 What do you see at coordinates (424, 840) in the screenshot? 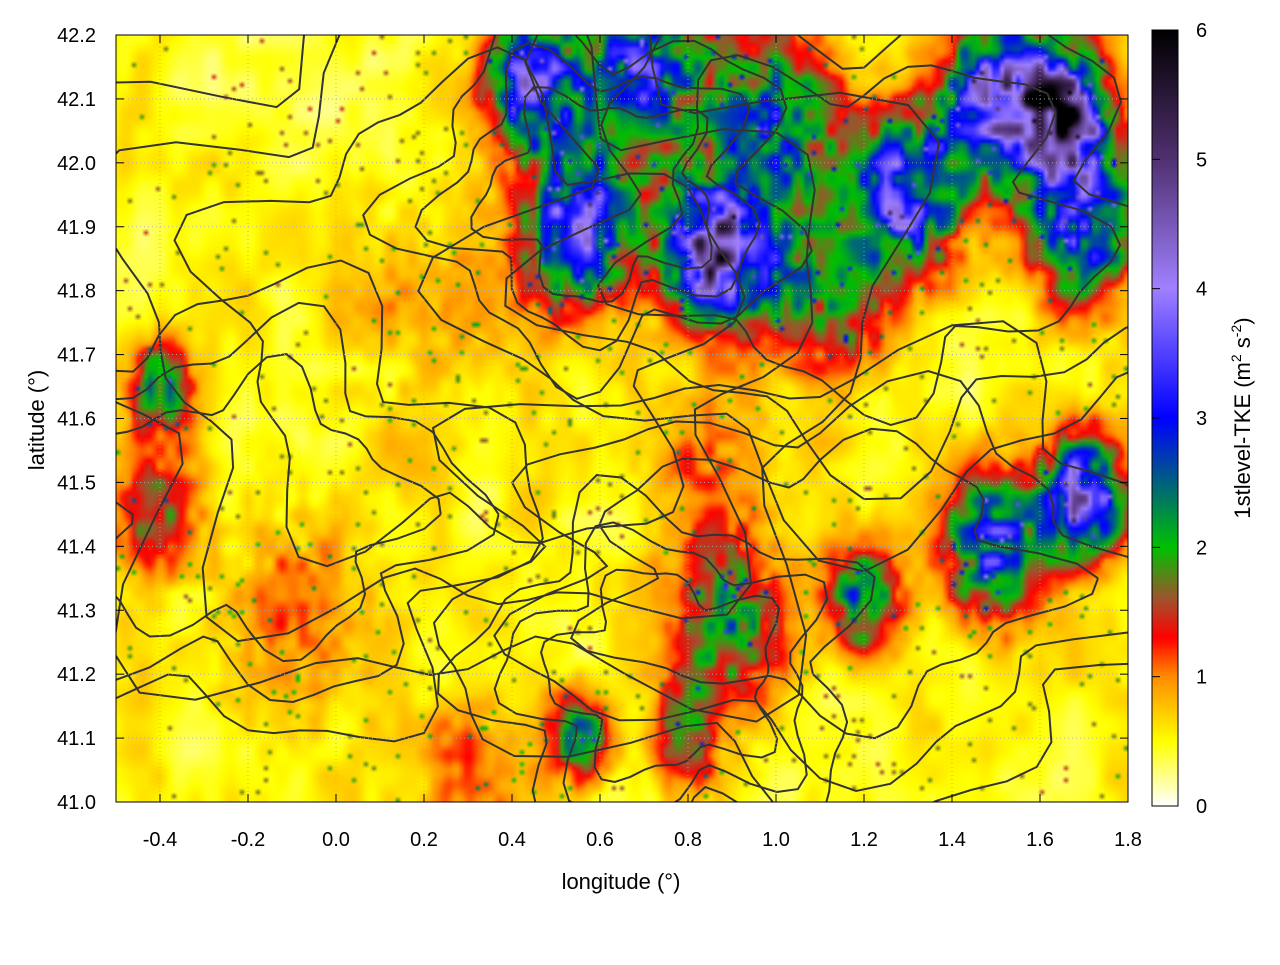
I see `x-tick-label: 0.2` at bounding box center [424, 840].